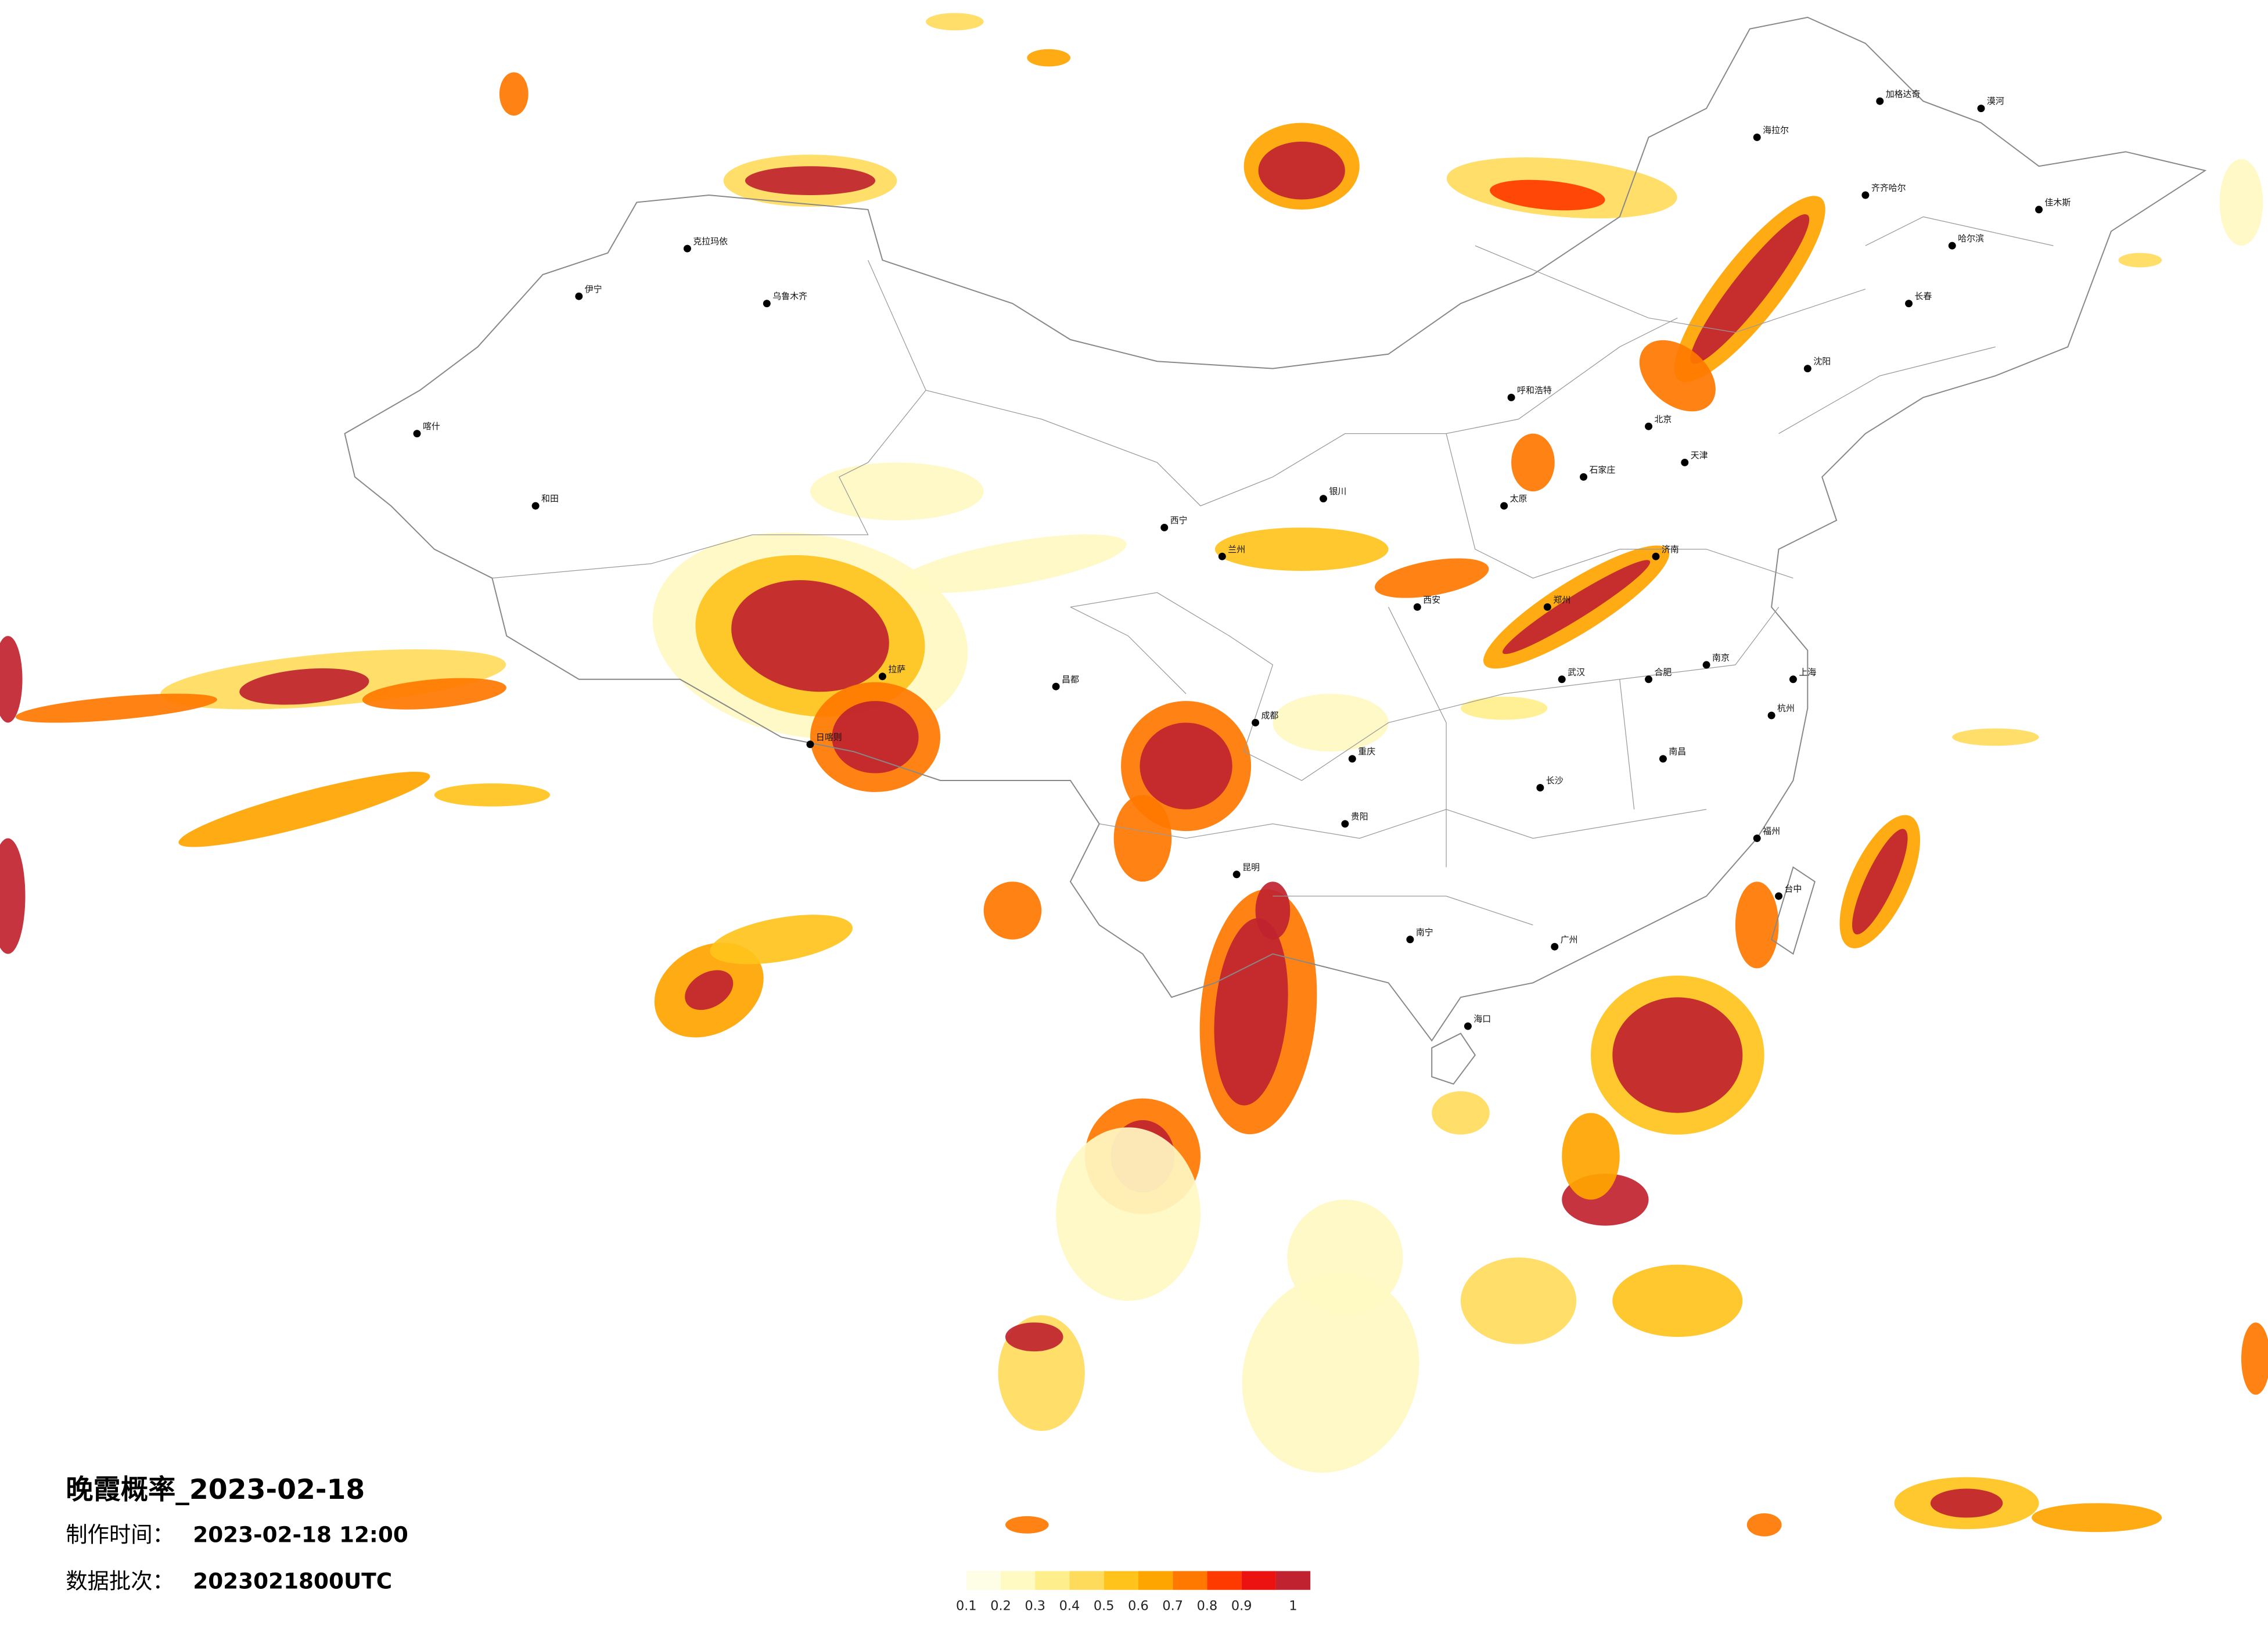 This screenshot has height=1626, width=2268. Describe the element at coordinates (1554, 781) in the screenshot. I see `city-label: 长沙` at that location.